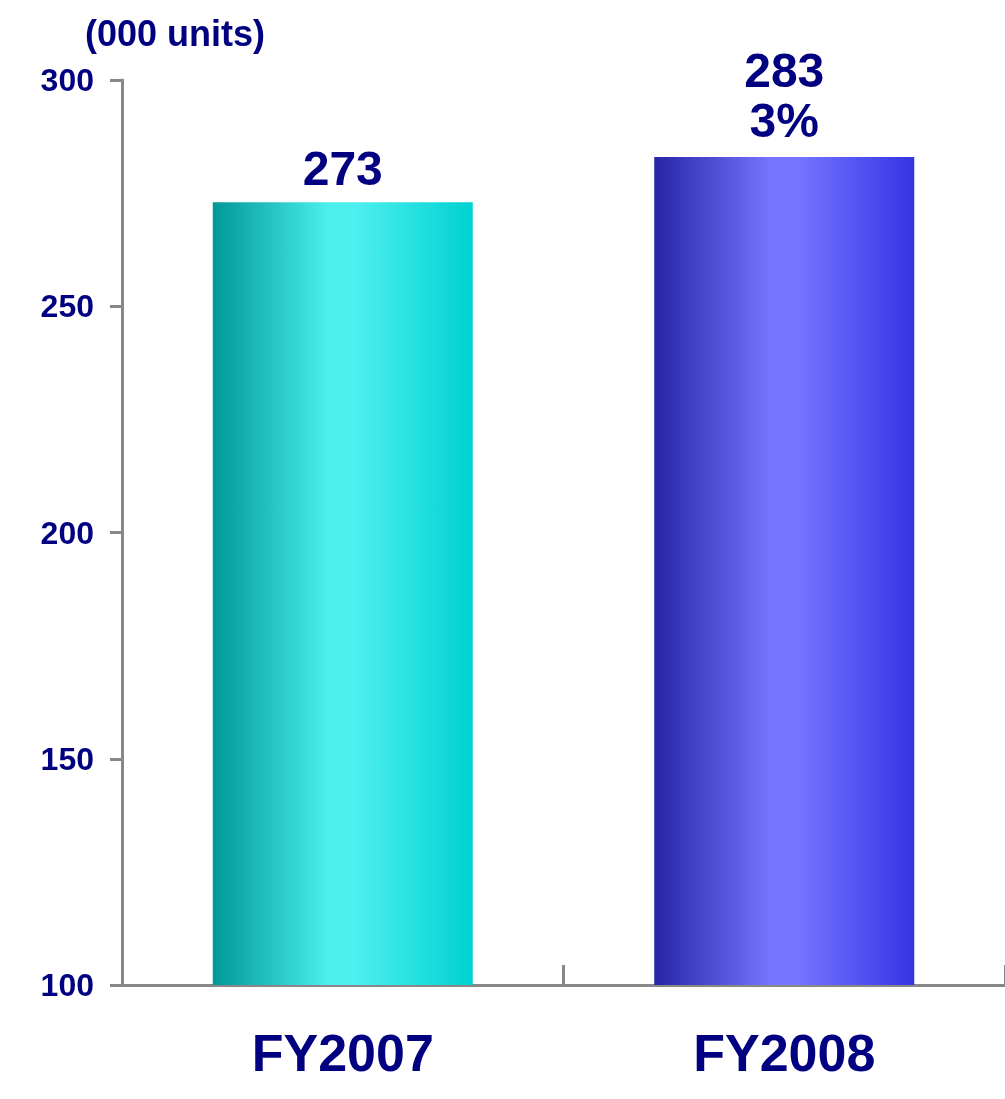 The image size is (1005, 1099). I want to click on data-label: 273, so click(342, 168).